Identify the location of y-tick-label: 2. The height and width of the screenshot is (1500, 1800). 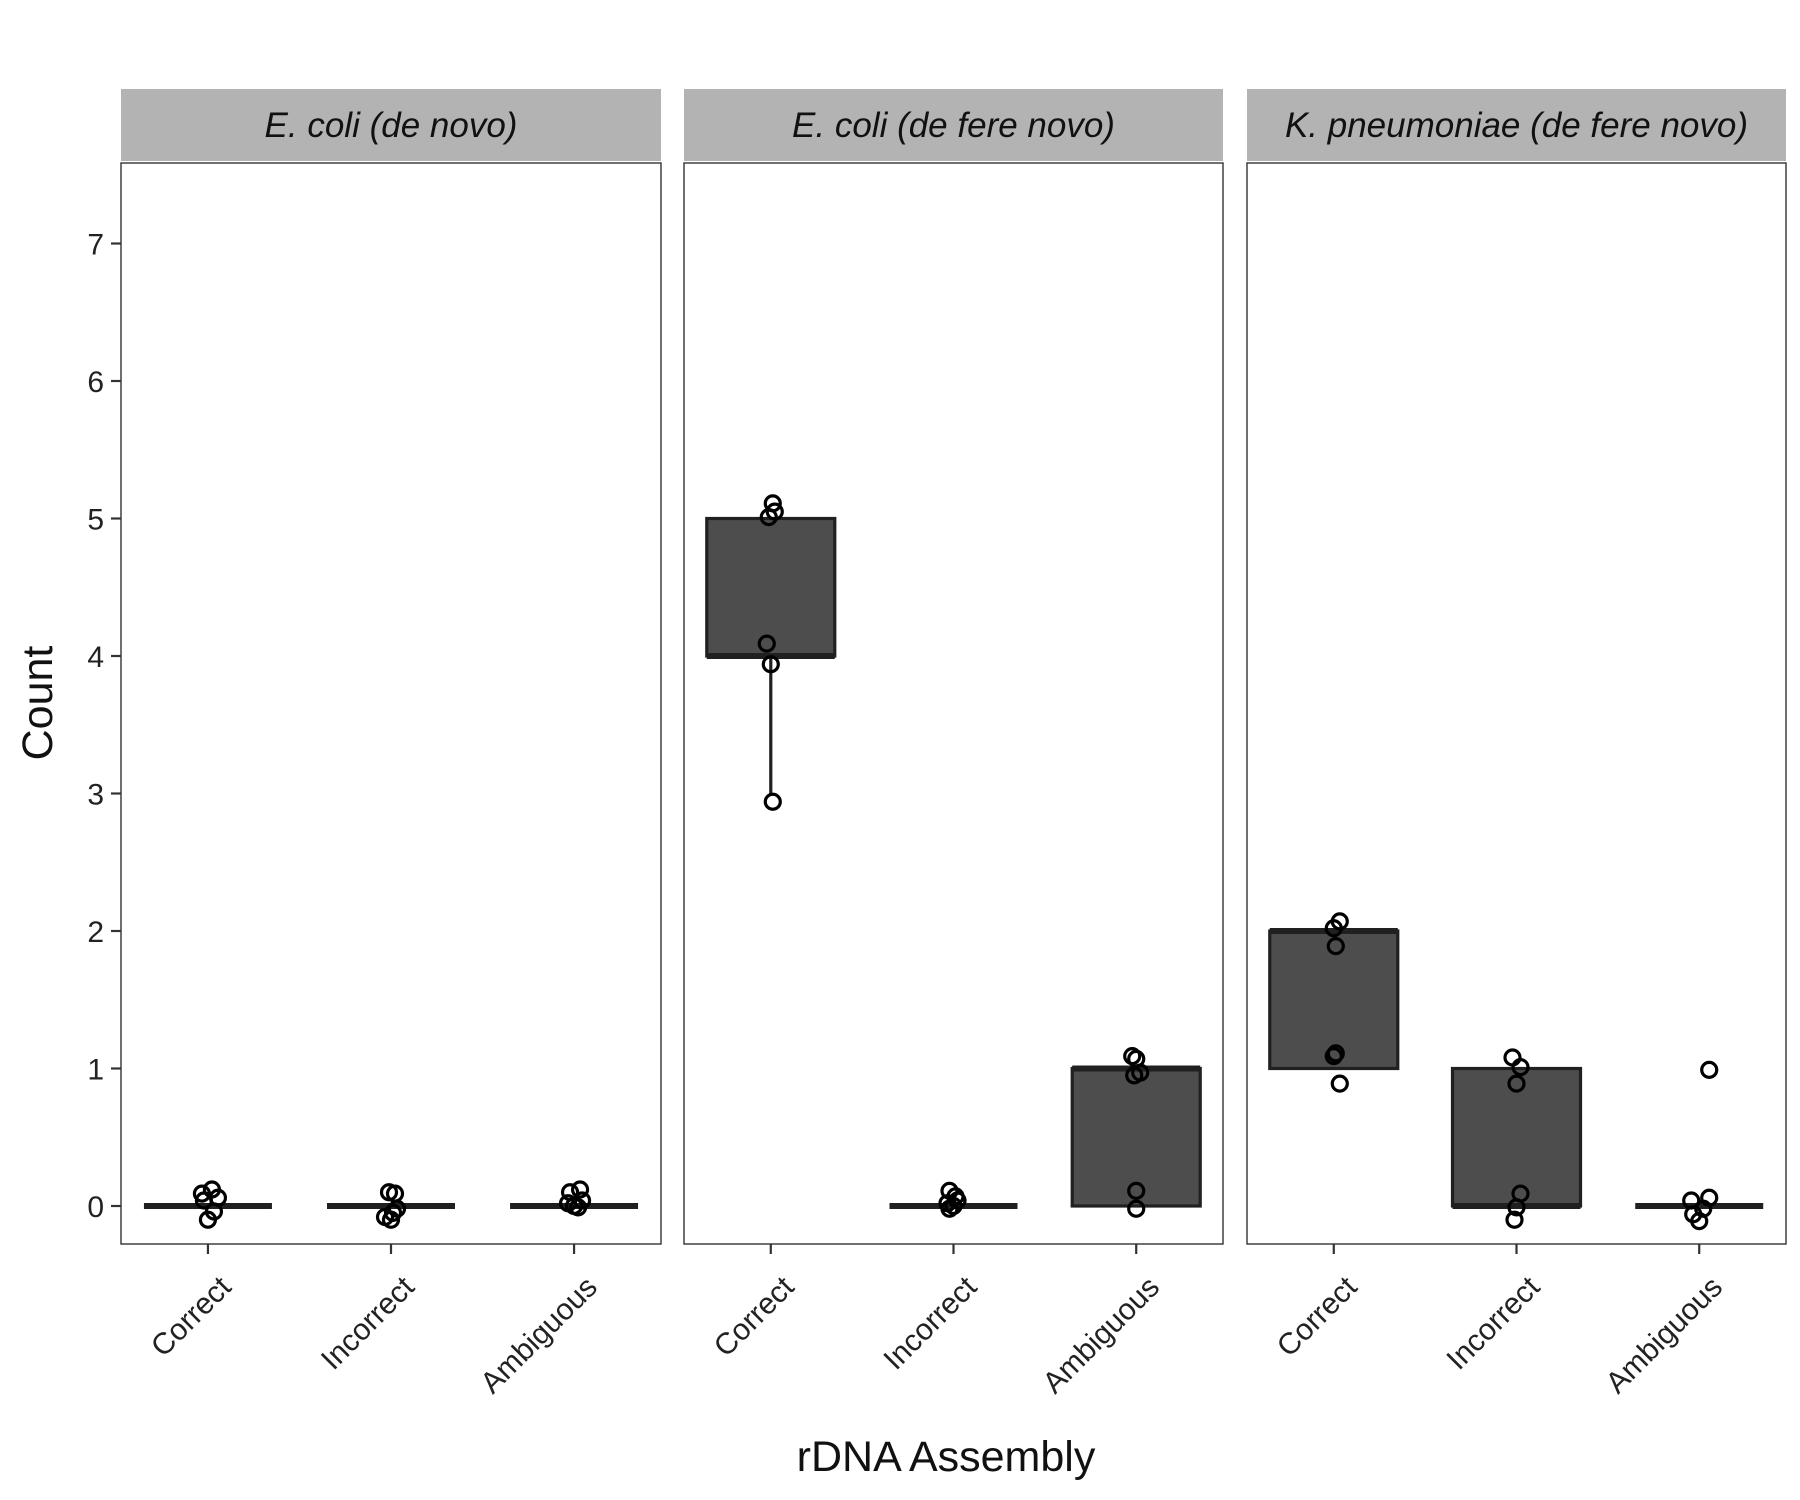
(95, 932).